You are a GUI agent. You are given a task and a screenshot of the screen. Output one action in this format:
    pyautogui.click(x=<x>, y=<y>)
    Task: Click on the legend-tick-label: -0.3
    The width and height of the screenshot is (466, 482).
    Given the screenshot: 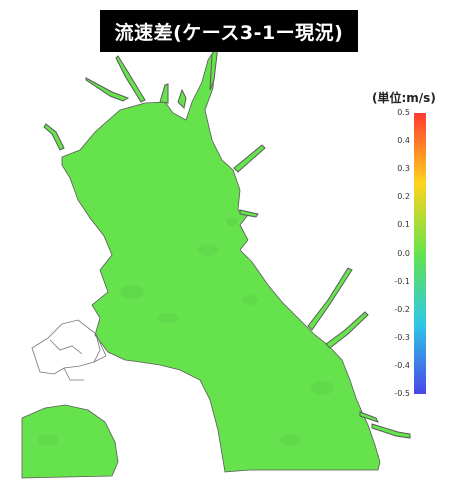 What is the action you would take?
    pyautogui.click(x=402, y=337)
    